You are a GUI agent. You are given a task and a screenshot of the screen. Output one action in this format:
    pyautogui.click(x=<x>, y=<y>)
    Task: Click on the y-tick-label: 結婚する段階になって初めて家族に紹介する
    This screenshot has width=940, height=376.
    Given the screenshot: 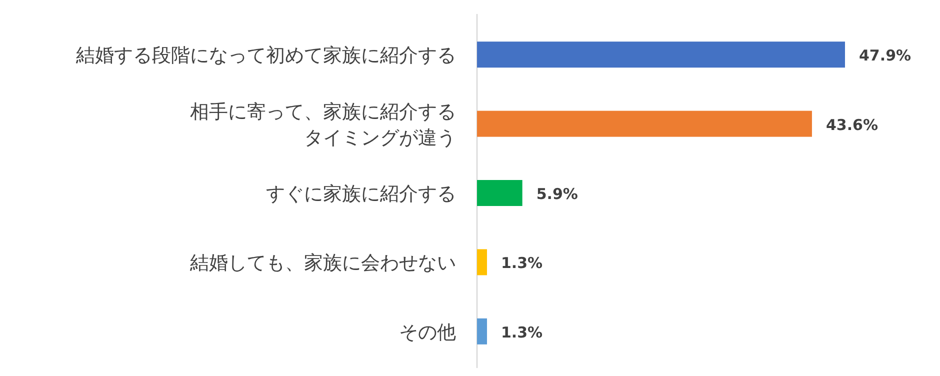 What is the action you would take?
    pyautogui.click(x=265, y=55)
    